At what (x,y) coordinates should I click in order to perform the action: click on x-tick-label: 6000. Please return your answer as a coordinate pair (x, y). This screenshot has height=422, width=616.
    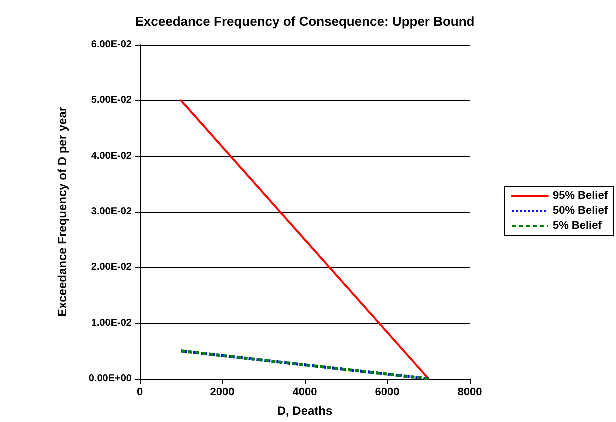
    Looking at the image, I should click on (387, 392).